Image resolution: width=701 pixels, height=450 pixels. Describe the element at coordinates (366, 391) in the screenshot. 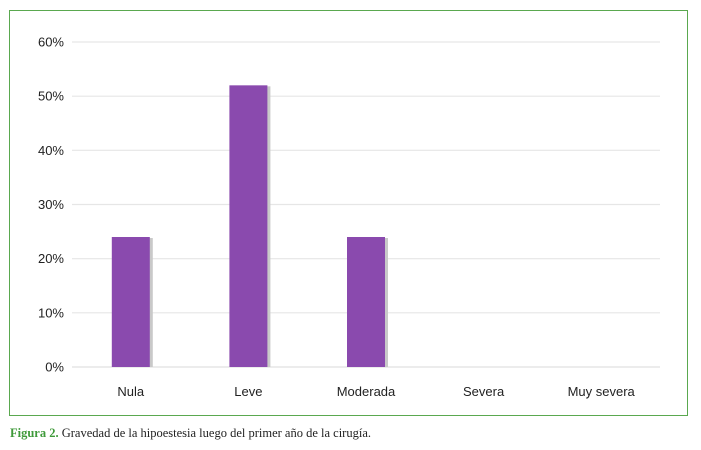

I see `x-tick-label: Moderada` at that location.